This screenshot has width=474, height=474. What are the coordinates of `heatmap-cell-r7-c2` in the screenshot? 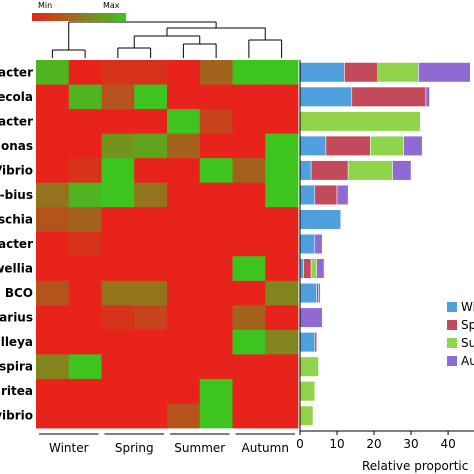 It's located at (118, 244).